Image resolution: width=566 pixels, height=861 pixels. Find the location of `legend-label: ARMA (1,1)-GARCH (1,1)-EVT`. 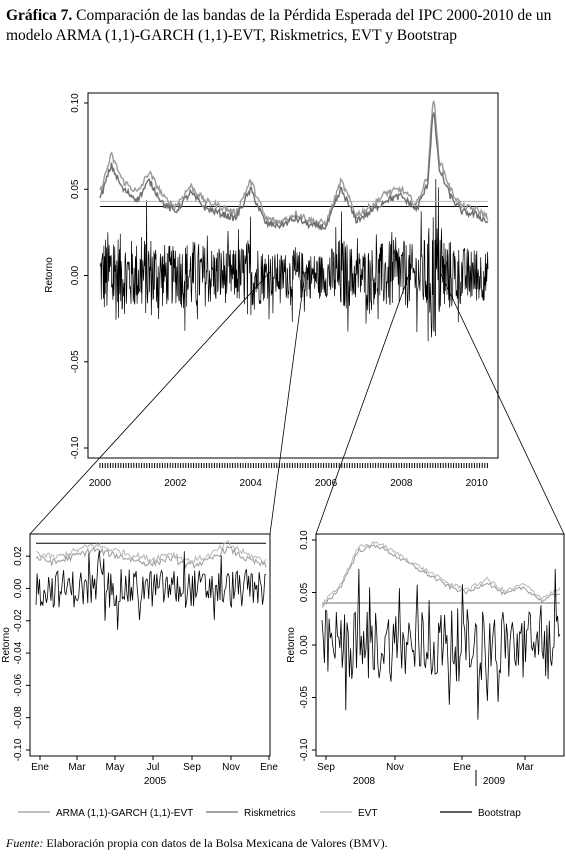

legend-label: ARMA (1,1)-GARCH (1,1)-EVT is located at coordinates (124, 813).